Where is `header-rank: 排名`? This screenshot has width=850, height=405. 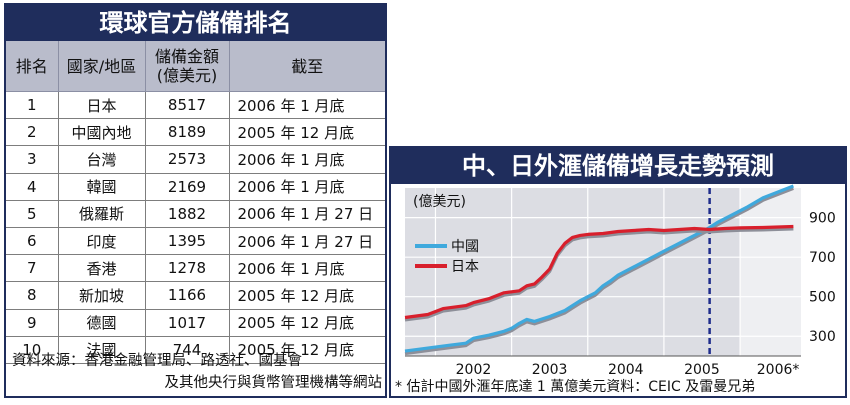 header-rank: 排名 is located at coordinates (32, 66).